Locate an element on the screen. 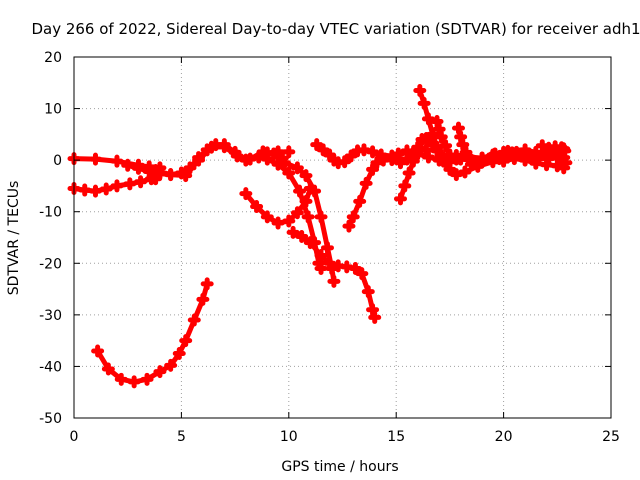  x-tick-label: 5 is located at coordinates (181, 437).